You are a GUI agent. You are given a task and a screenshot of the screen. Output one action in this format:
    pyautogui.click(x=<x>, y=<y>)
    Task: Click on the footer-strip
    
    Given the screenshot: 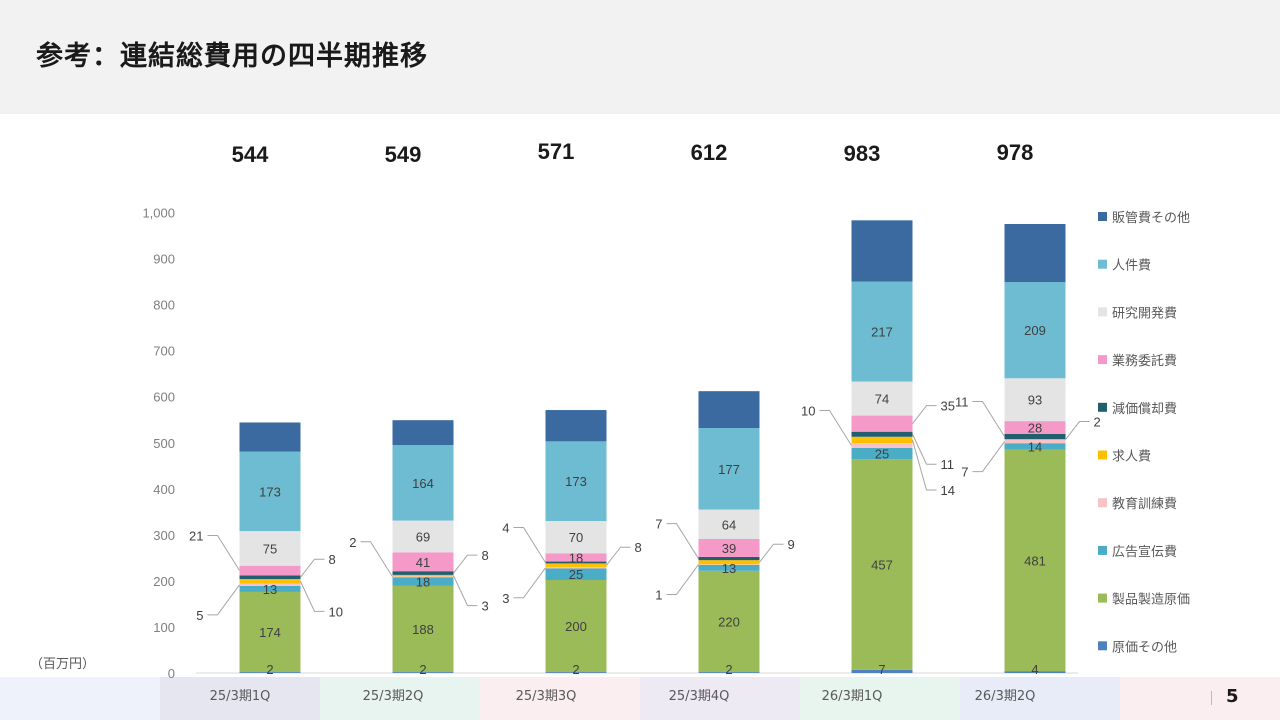 What is the action you would take?
    pyautogui.click(x=640, y=698)
    